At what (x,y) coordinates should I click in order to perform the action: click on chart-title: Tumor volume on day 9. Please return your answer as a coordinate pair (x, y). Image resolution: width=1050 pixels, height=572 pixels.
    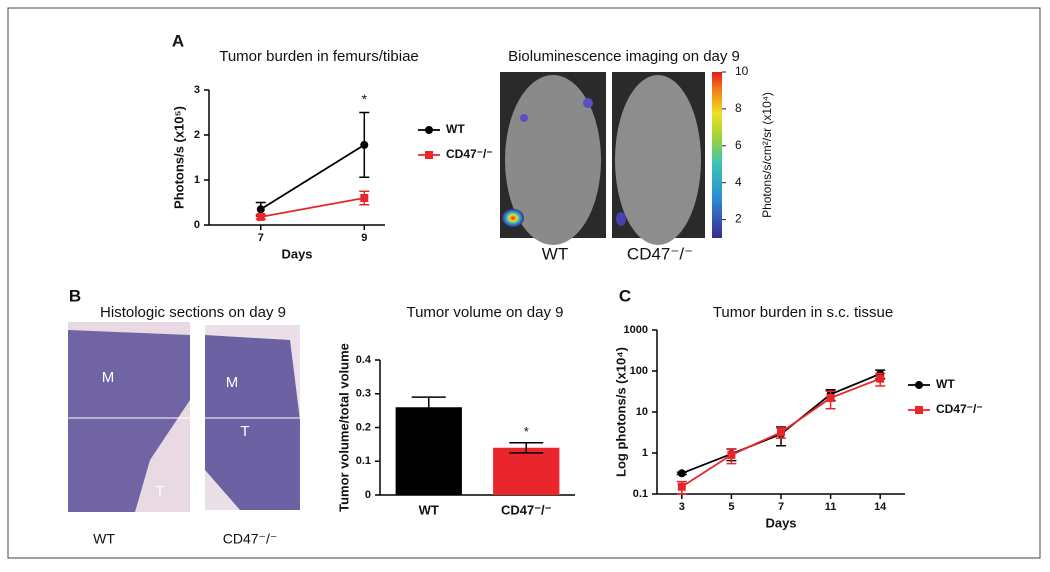
    Looking at the image, I should click on (484, 312).